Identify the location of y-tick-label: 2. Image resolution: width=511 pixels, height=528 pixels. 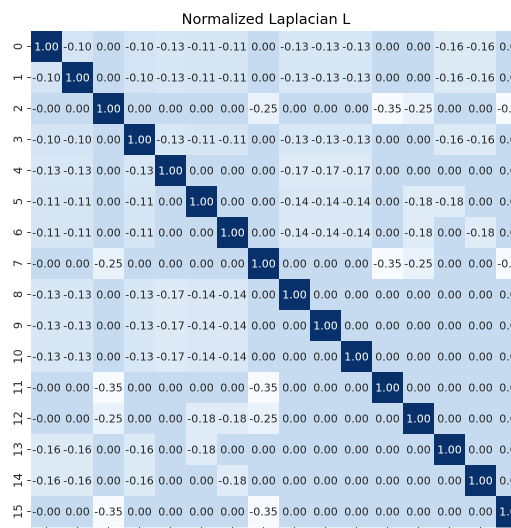
(18, 108).